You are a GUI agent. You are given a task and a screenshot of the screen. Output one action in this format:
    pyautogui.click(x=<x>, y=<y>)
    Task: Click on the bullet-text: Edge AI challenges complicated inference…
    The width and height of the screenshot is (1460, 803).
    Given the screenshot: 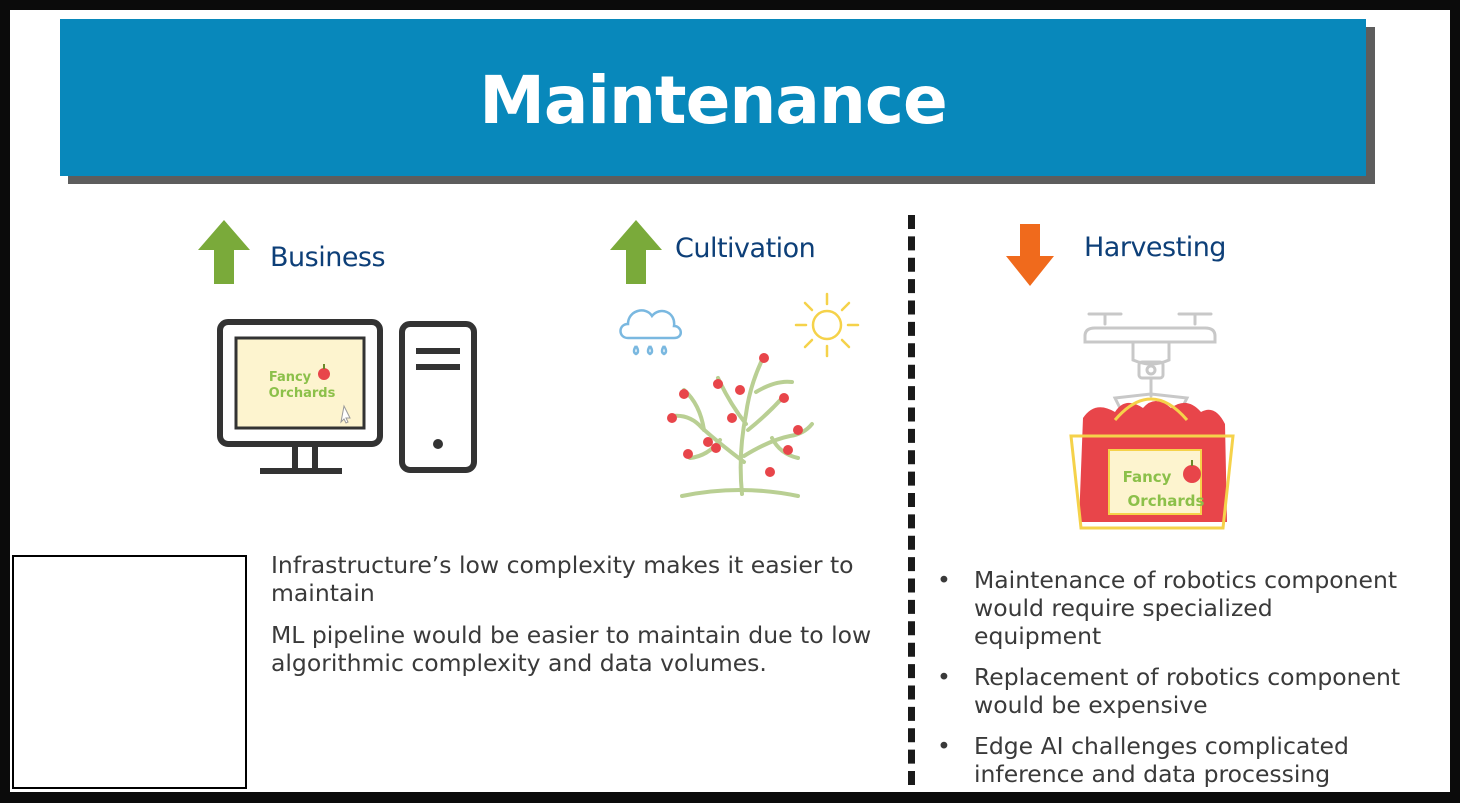 What is the action you would take?
    pyautogui.click(x=1161, y=760)
    